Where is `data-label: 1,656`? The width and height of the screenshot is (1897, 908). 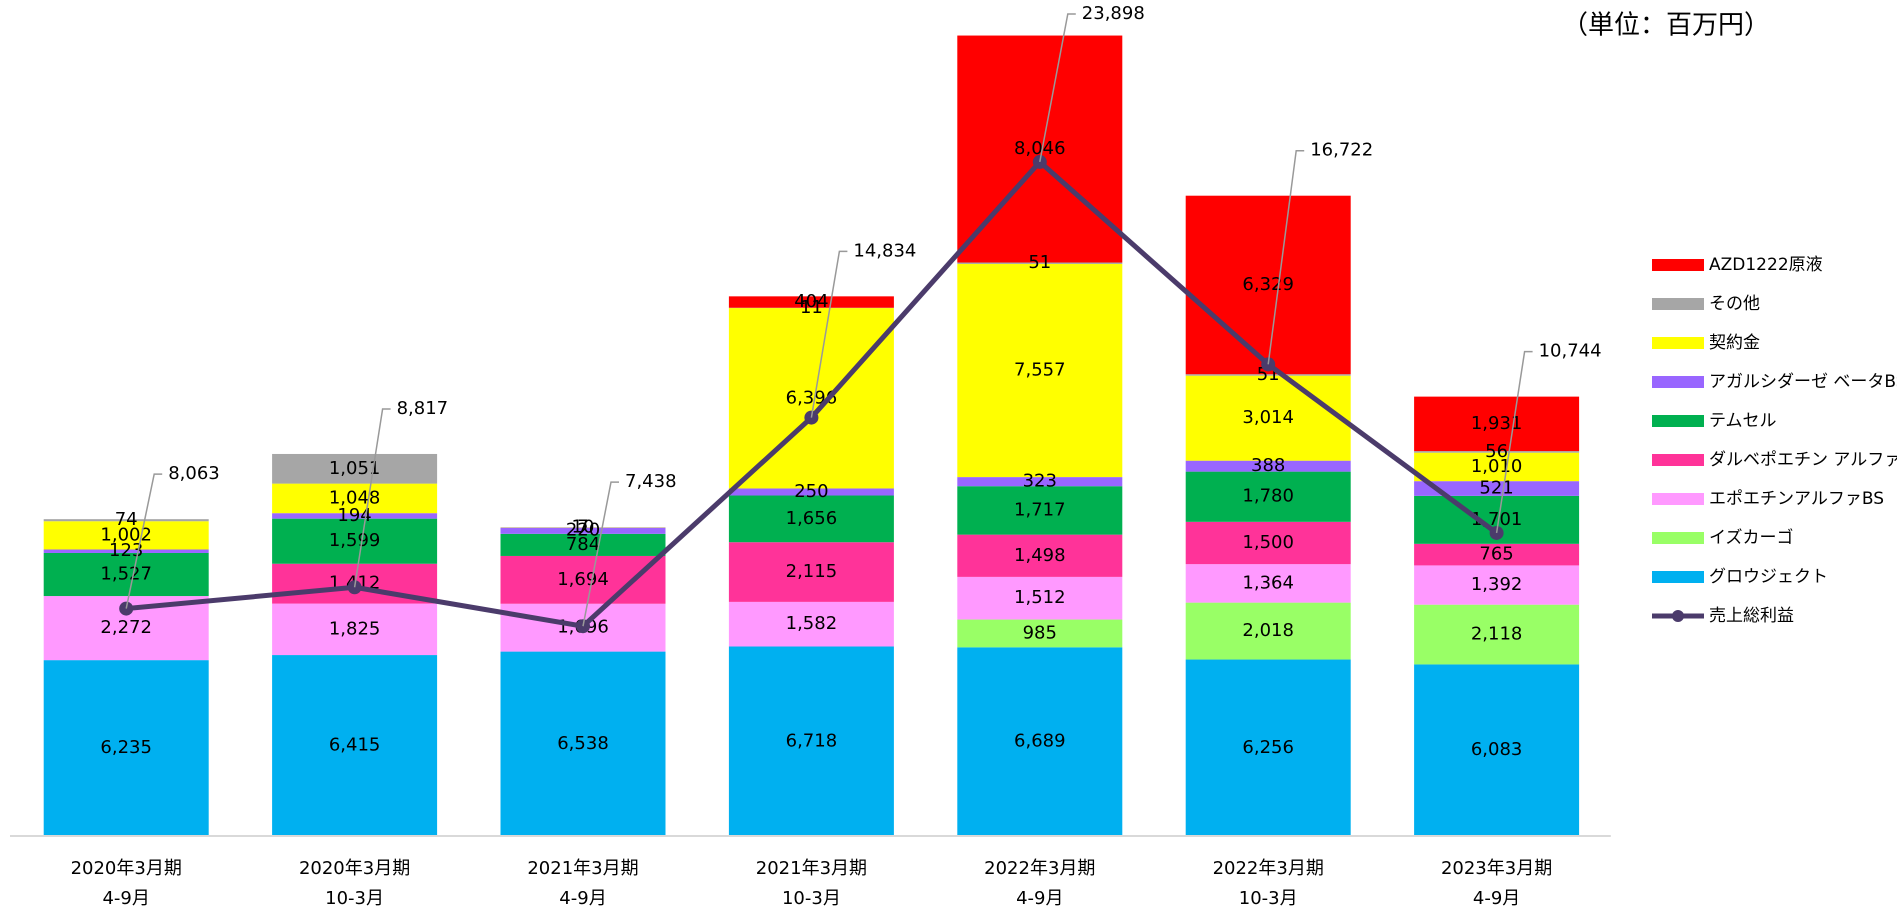
data-label: 1,656 is located at coordinates (812, 518).